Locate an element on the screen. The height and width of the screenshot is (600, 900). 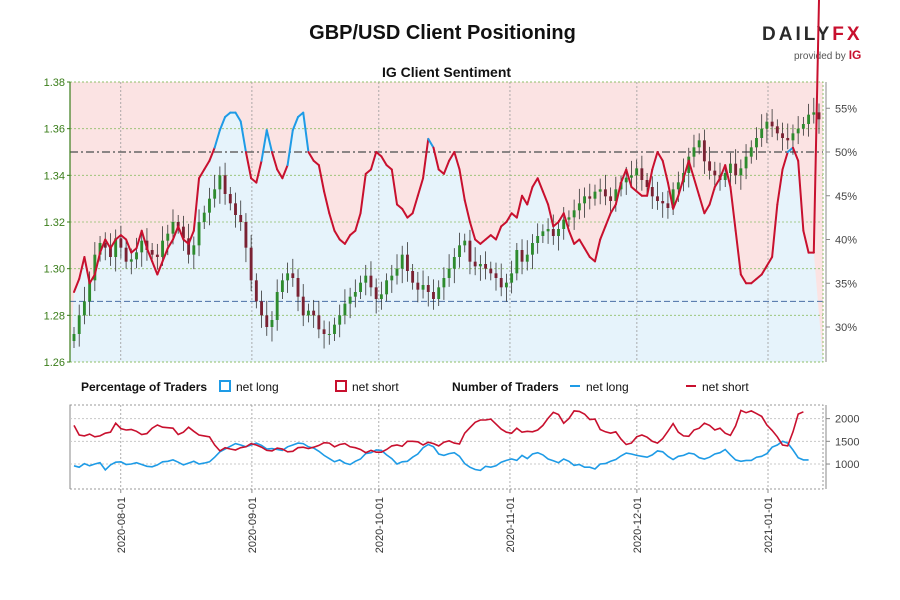
right-tick-label: 55% is located at coordinates (846, 109).